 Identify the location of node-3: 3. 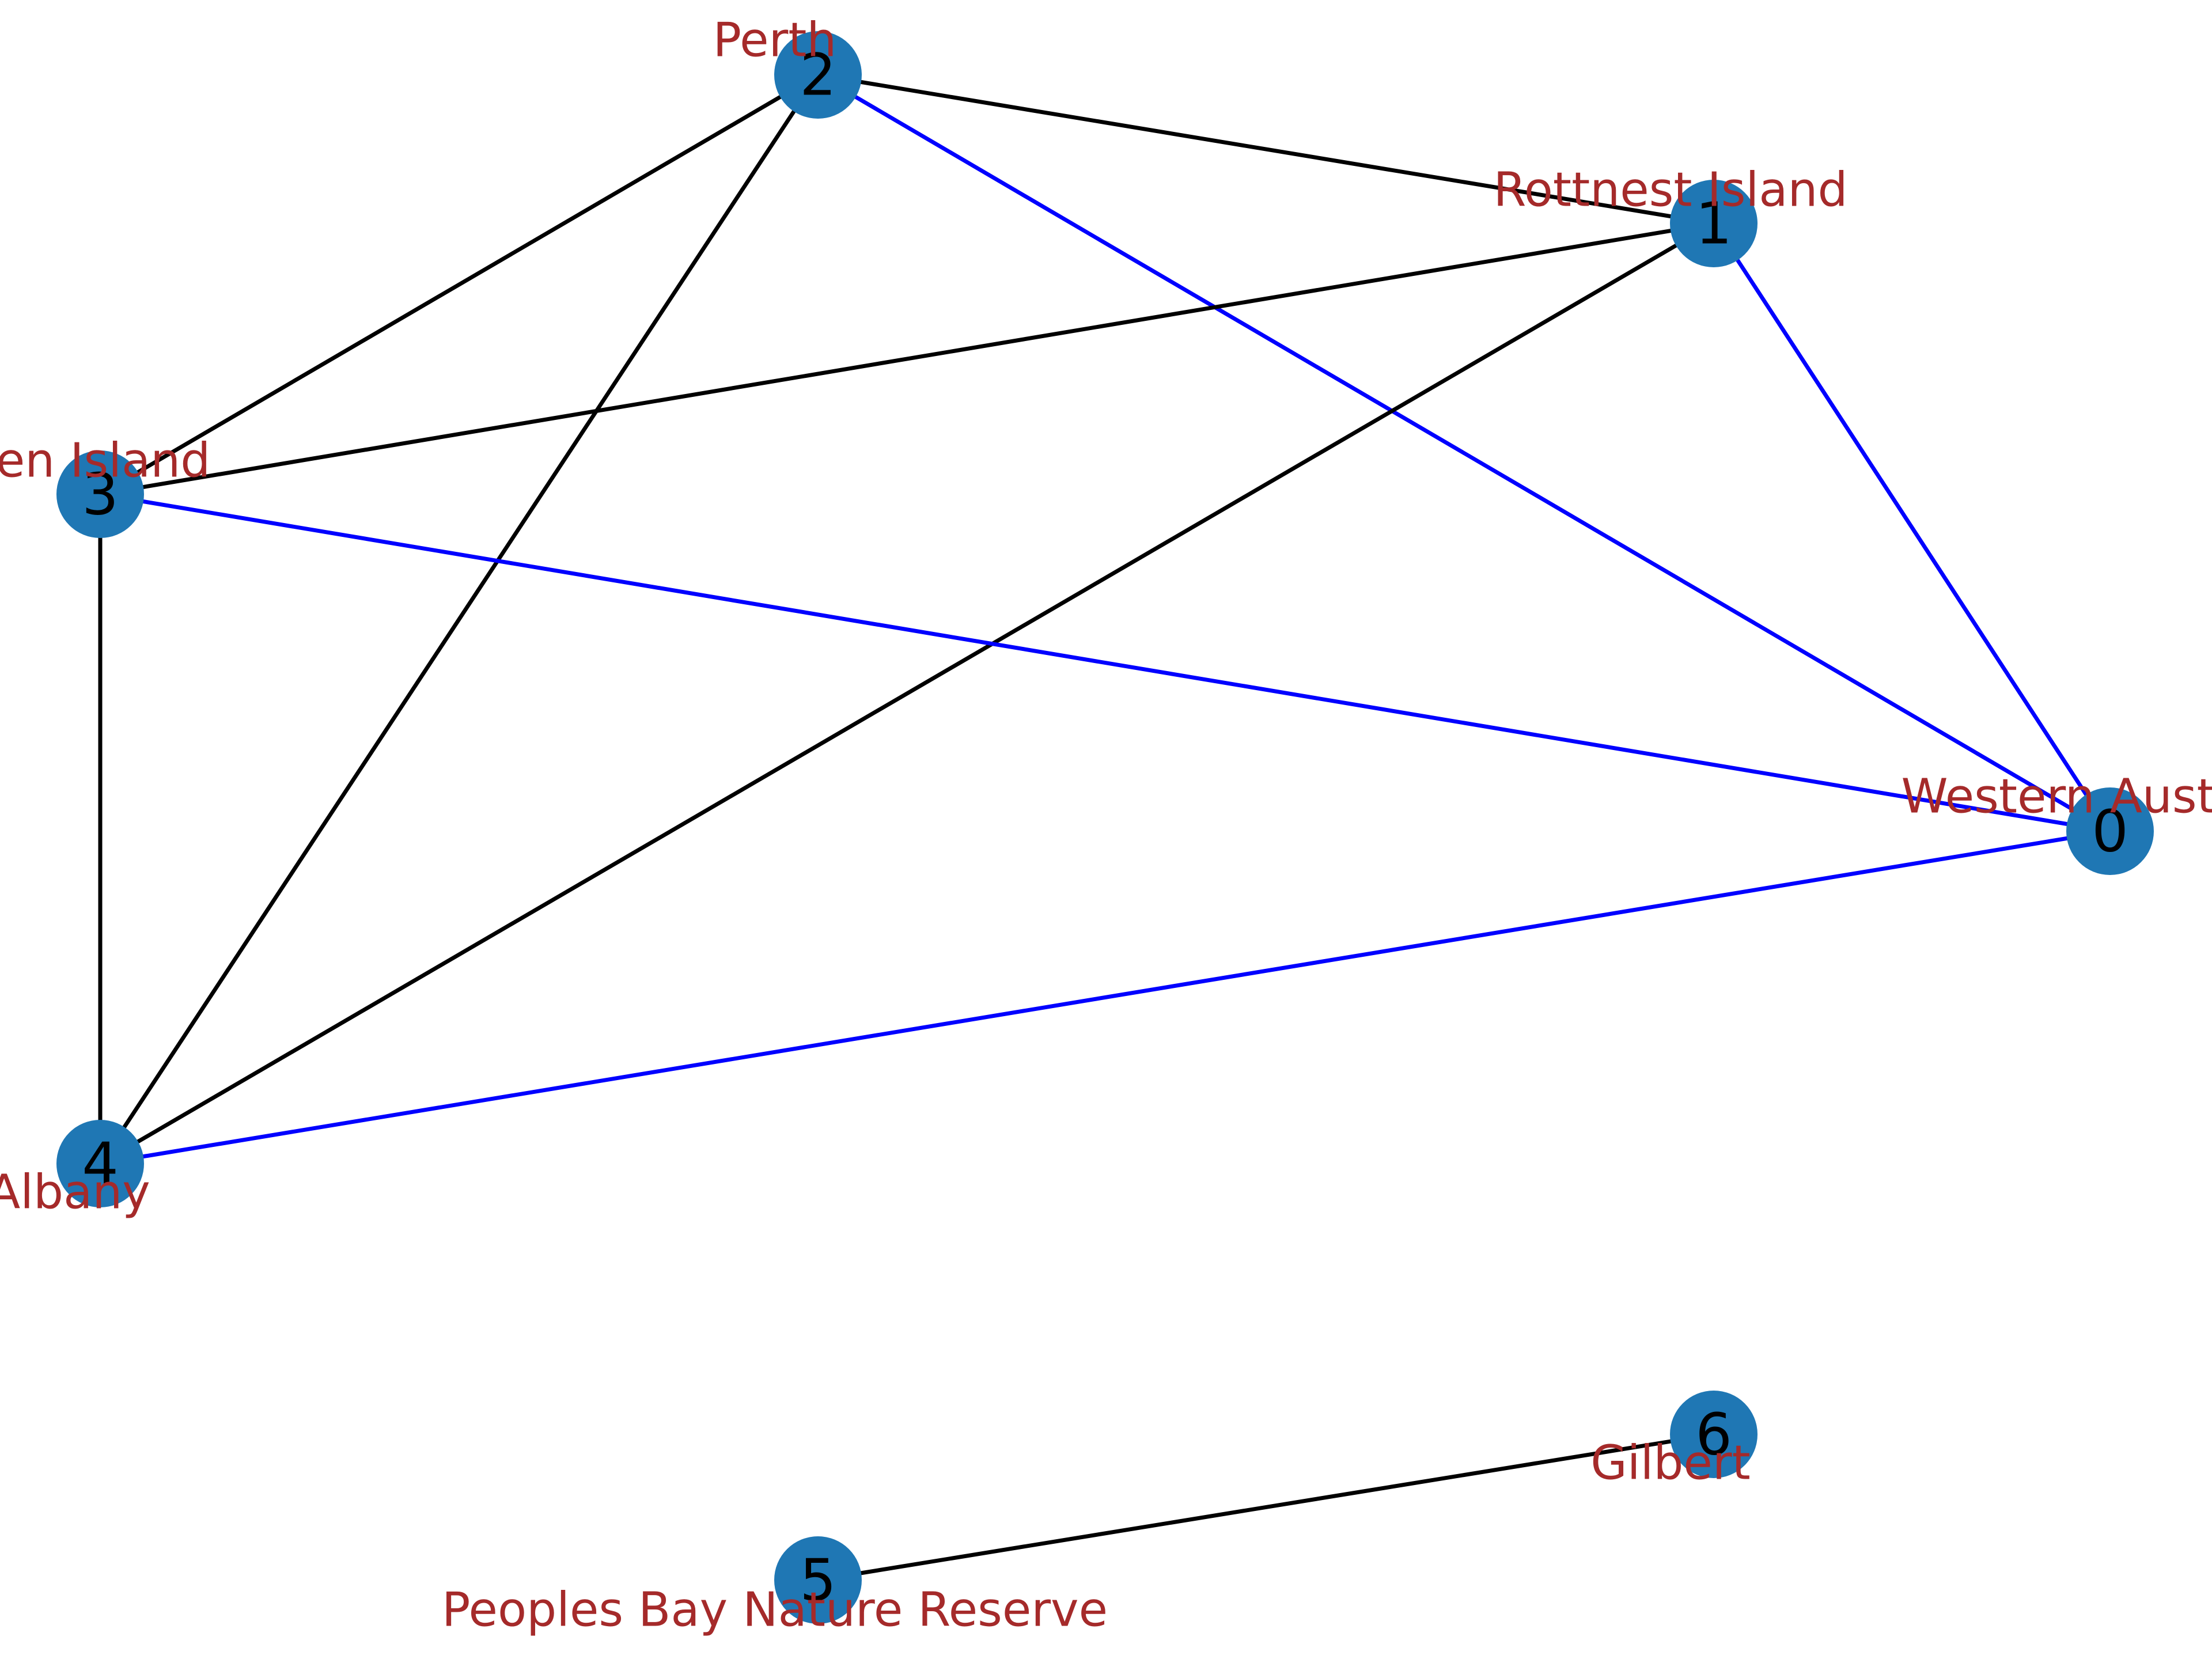
(100, 494).